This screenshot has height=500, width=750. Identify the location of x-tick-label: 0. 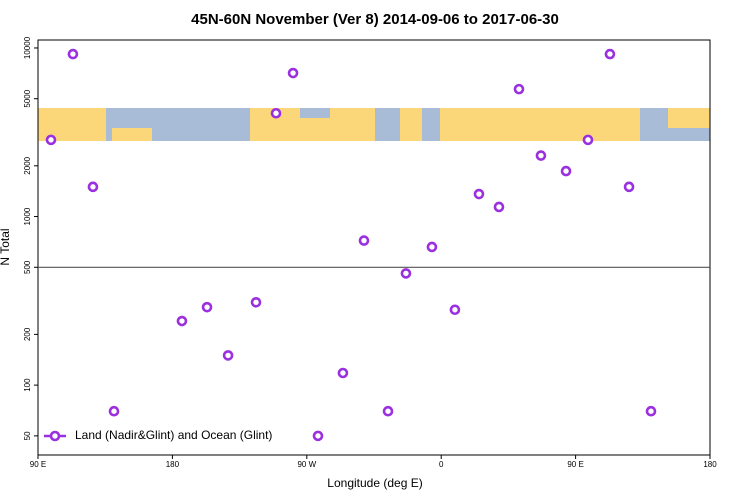
(441, 464).